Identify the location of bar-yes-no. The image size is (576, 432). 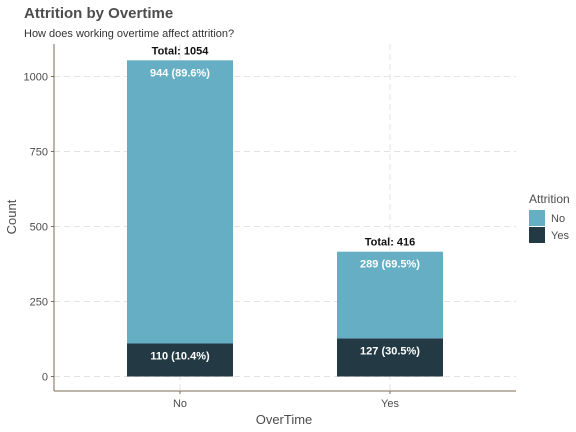
(180, 360).